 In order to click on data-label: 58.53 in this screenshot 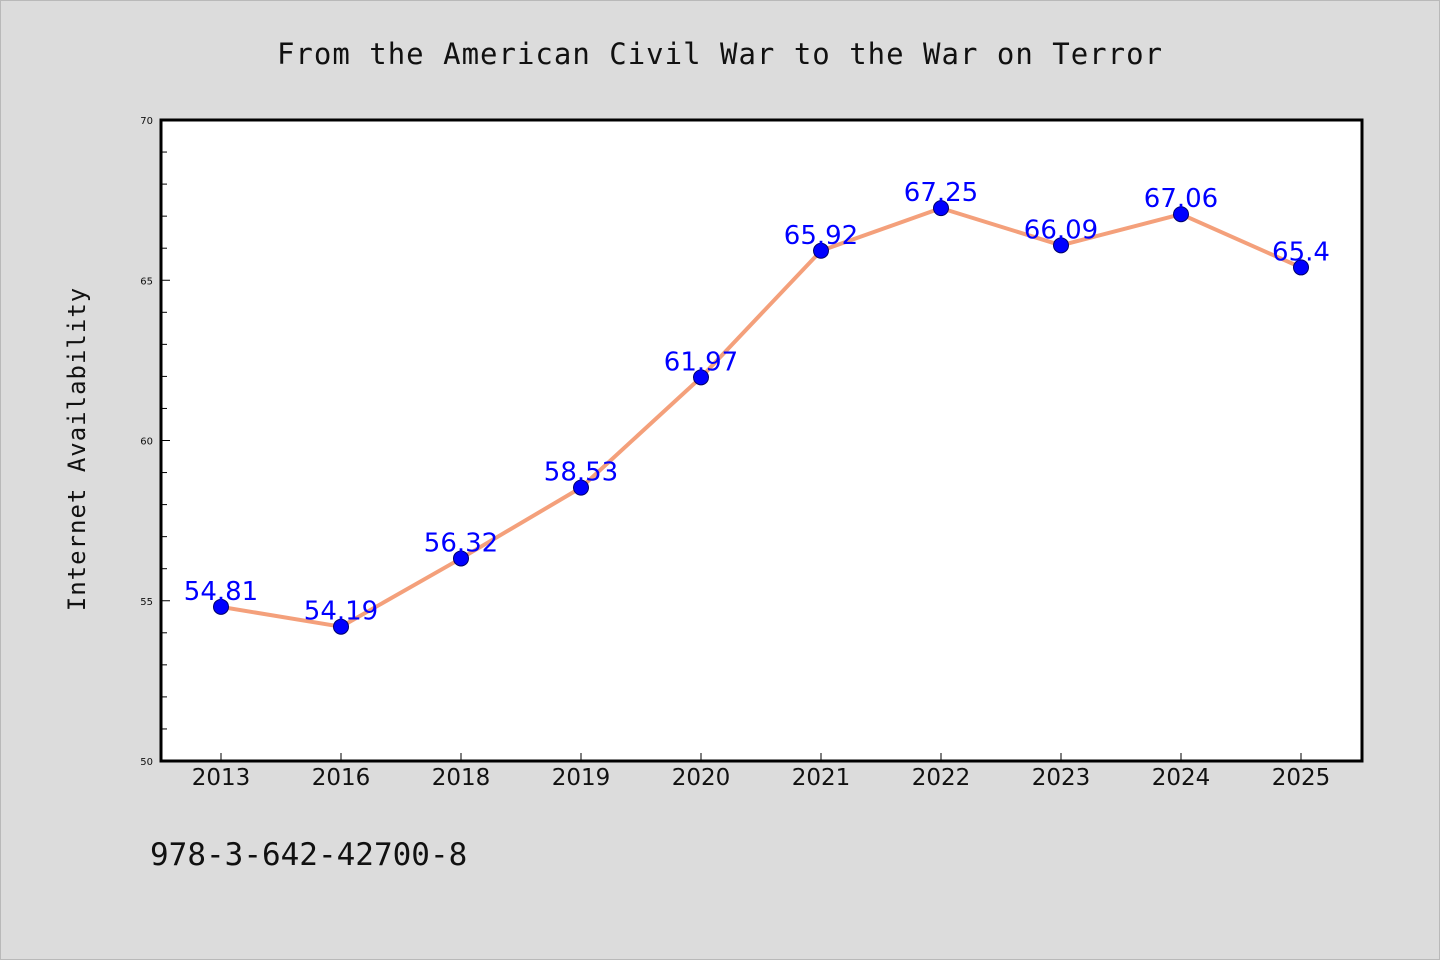, I will do `click(581, 473)`.